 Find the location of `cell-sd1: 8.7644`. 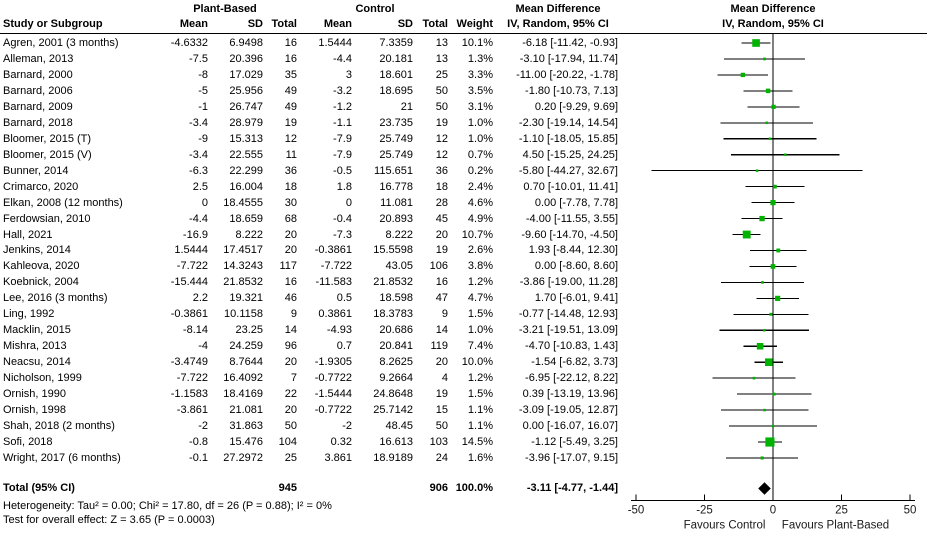

cell-sd1: 8.7644 is located at coordinates (246, 362).